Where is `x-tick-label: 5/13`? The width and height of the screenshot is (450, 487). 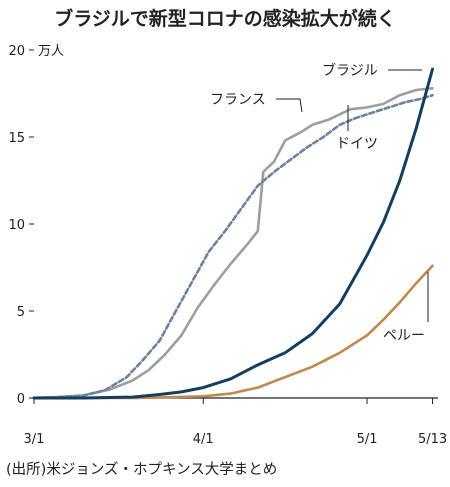 x-tick-label: 5/13 is located at coordinates (432, 439).